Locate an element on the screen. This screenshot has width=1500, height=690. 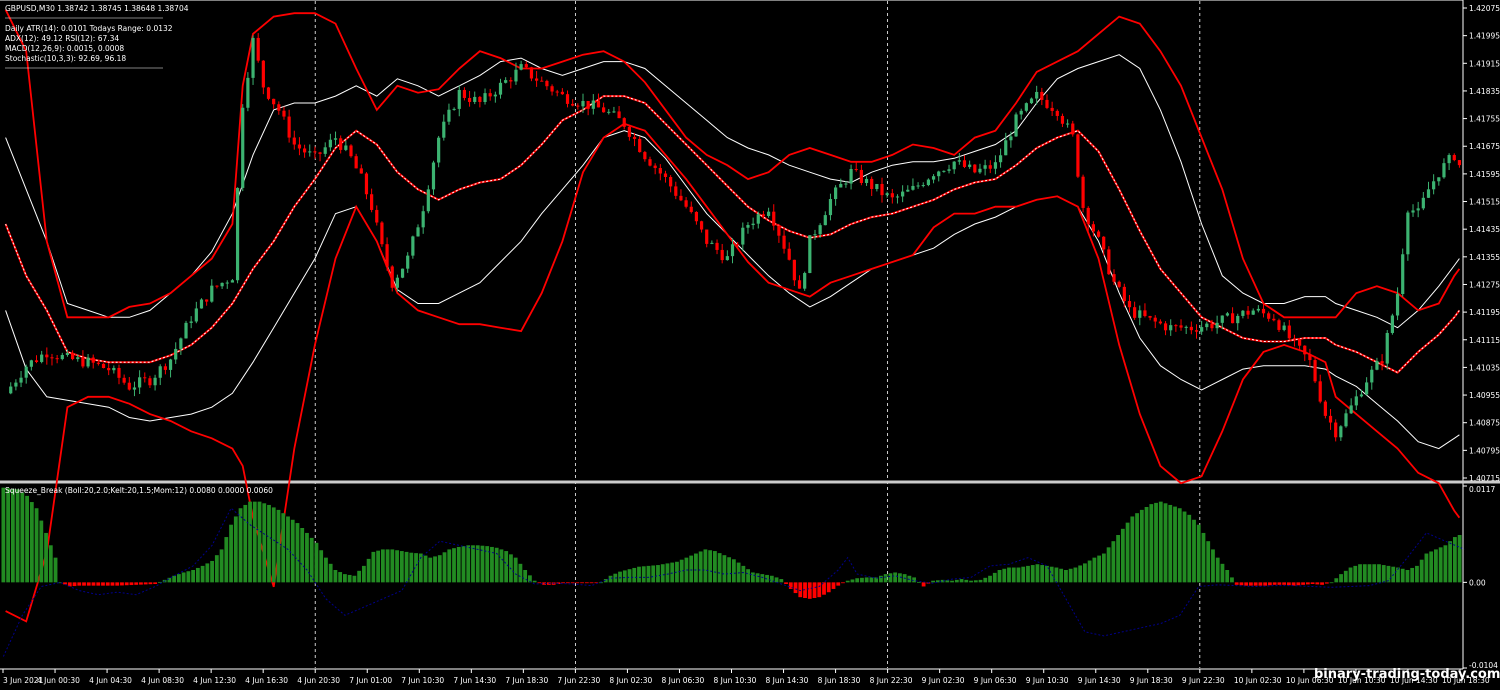
price-tick-label: 1.41355 is located at coordinates (1484, 257).